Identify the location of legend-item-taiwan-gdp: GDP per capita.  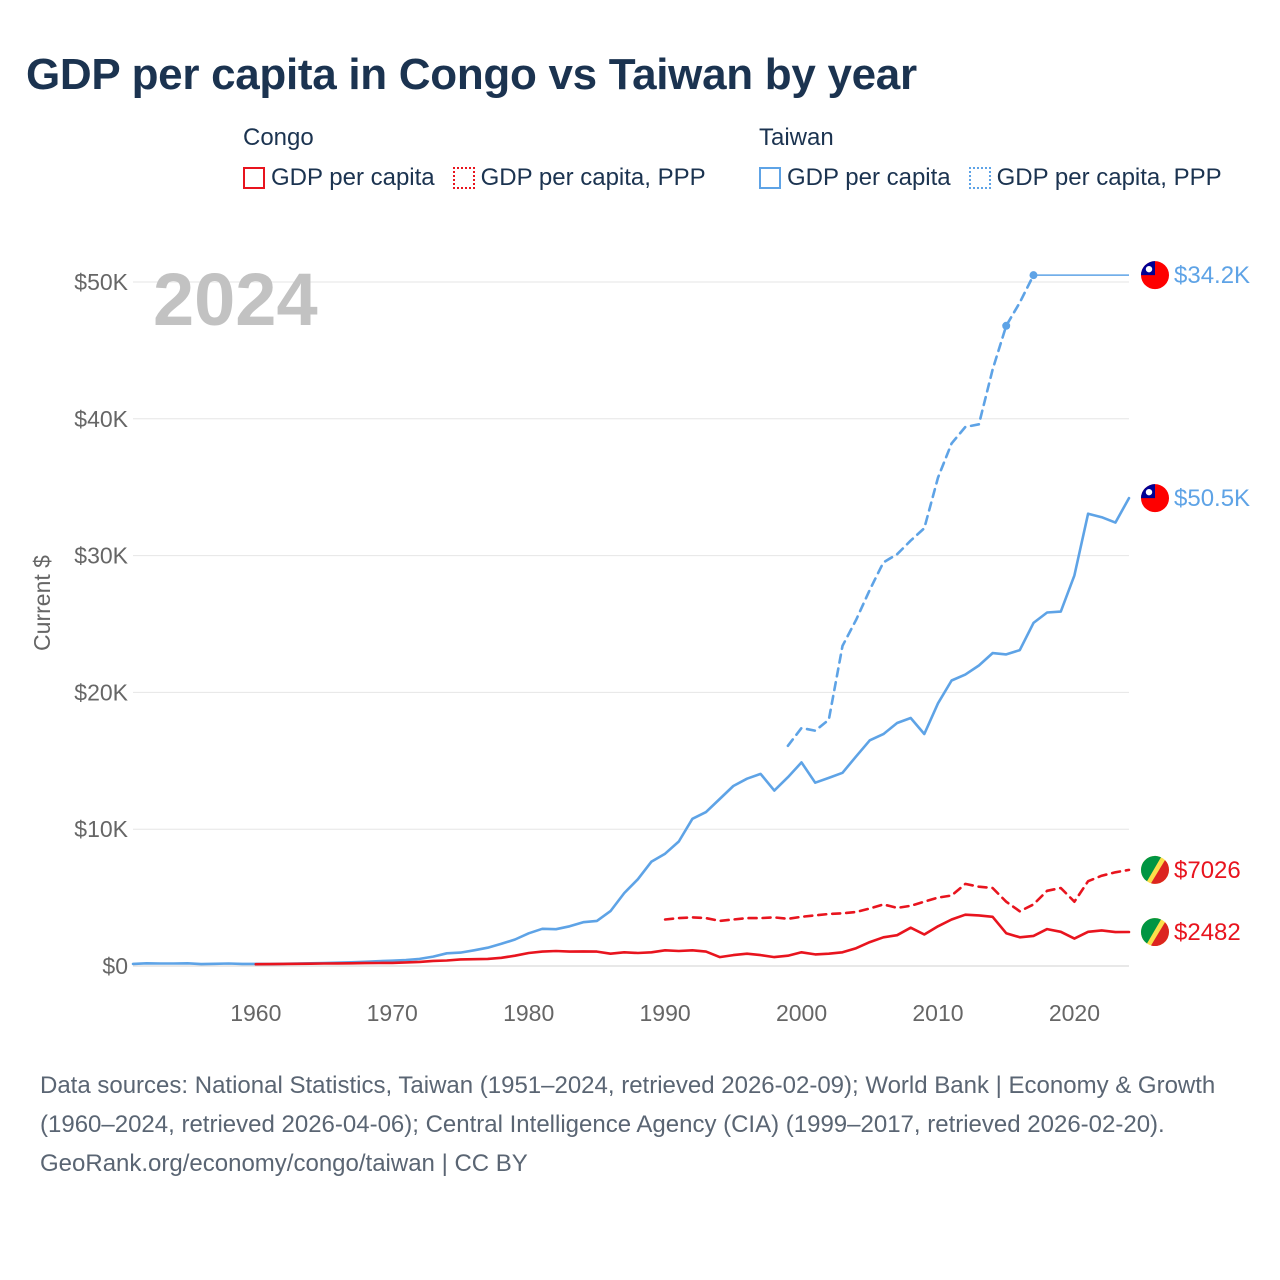
(855, 178).